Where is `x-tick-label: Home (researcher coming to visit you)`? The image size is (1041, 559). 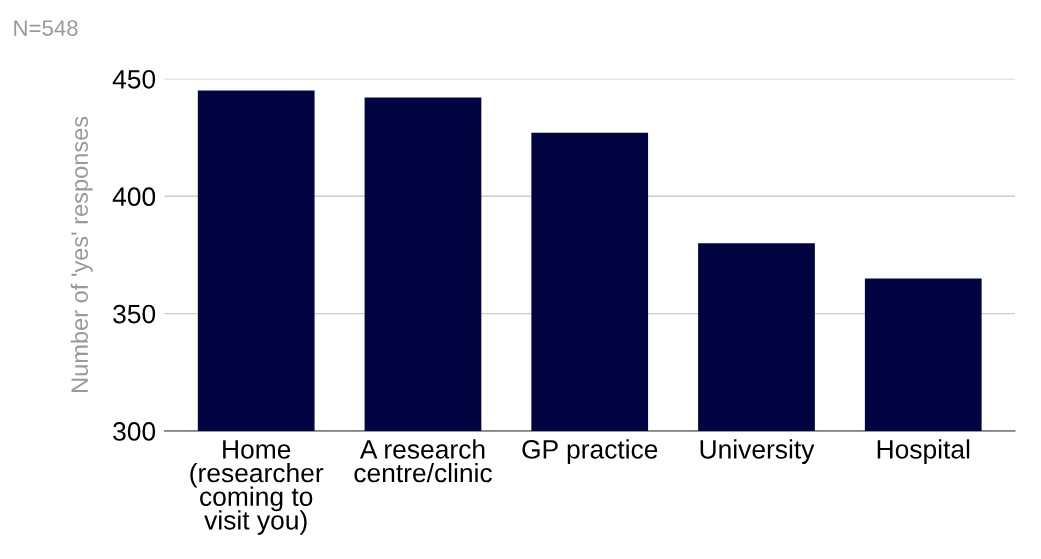 x-tick-label: Home (researcher coming to visit you) is located at coordinates (257, 487).